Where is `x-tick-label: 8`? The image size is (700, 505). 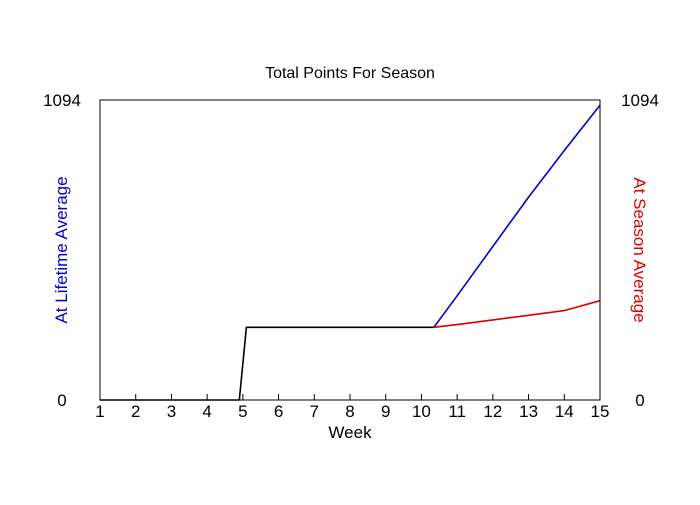 x-tick-label: 8 is located at coordinates (349, 411).